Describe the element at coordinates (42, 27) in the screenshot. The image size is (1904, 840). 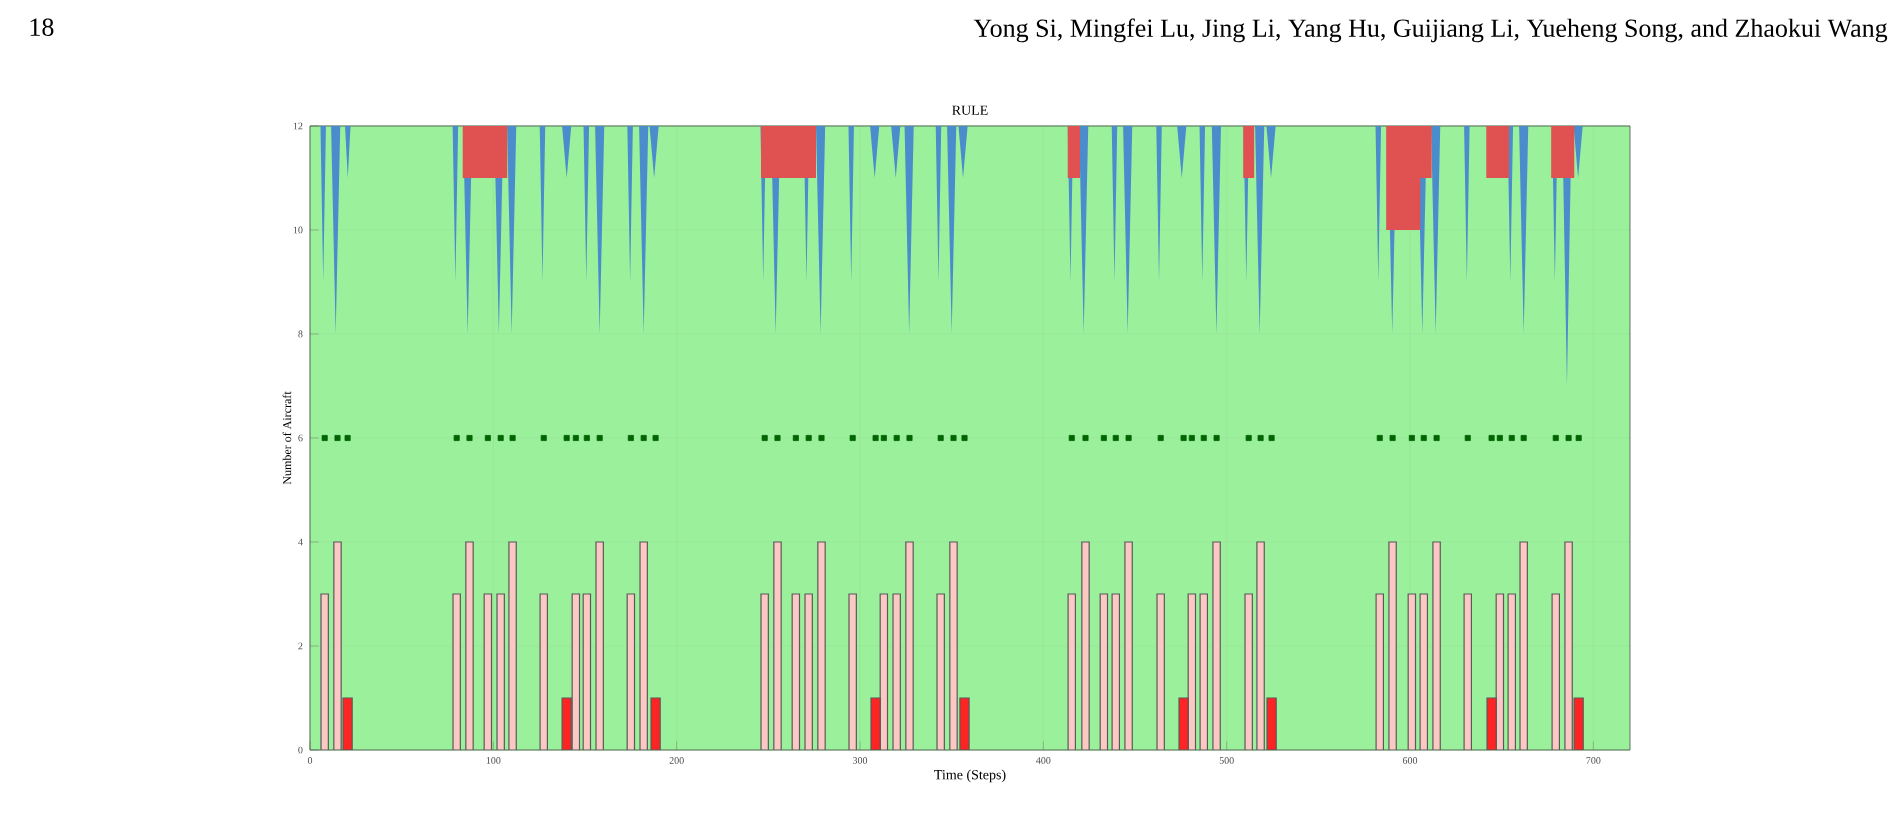
I see `text: 18` at that location.